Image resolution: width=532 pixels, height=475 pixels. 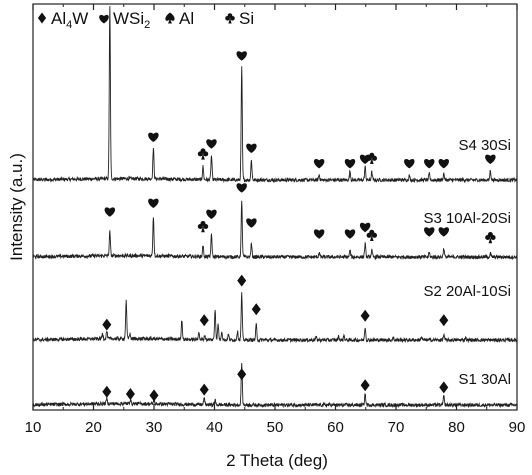 I want to click on legend-item-heart: WSi2, so click(x=124, y=20).